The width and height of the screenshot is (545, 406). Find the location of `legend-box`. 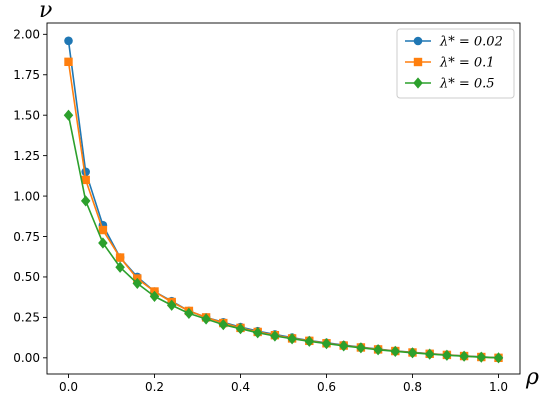

legend-box is located at coordinates (455, 63).